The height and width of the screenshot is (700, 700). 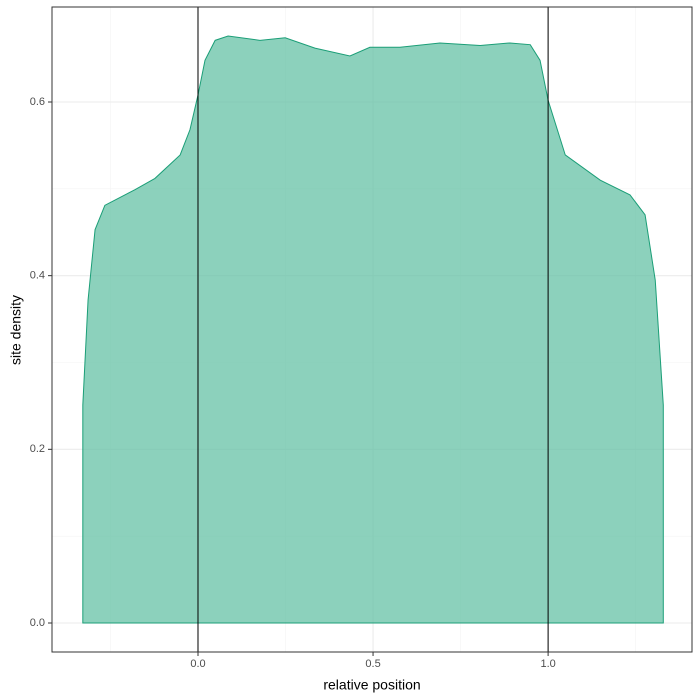 I want to click on x-tick-label: 0.0, so click(x=197, y=664).